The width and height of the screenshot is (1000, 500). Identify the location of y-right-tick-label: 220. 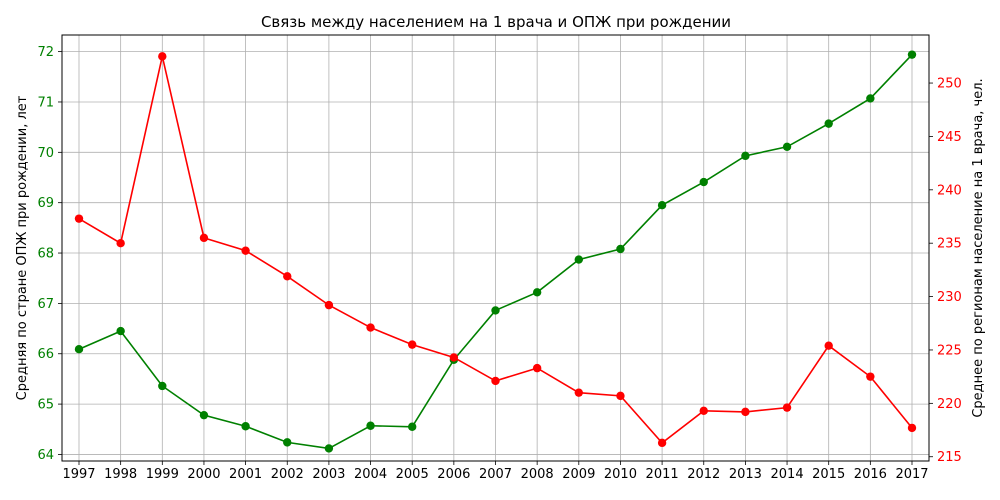
(949, 404).